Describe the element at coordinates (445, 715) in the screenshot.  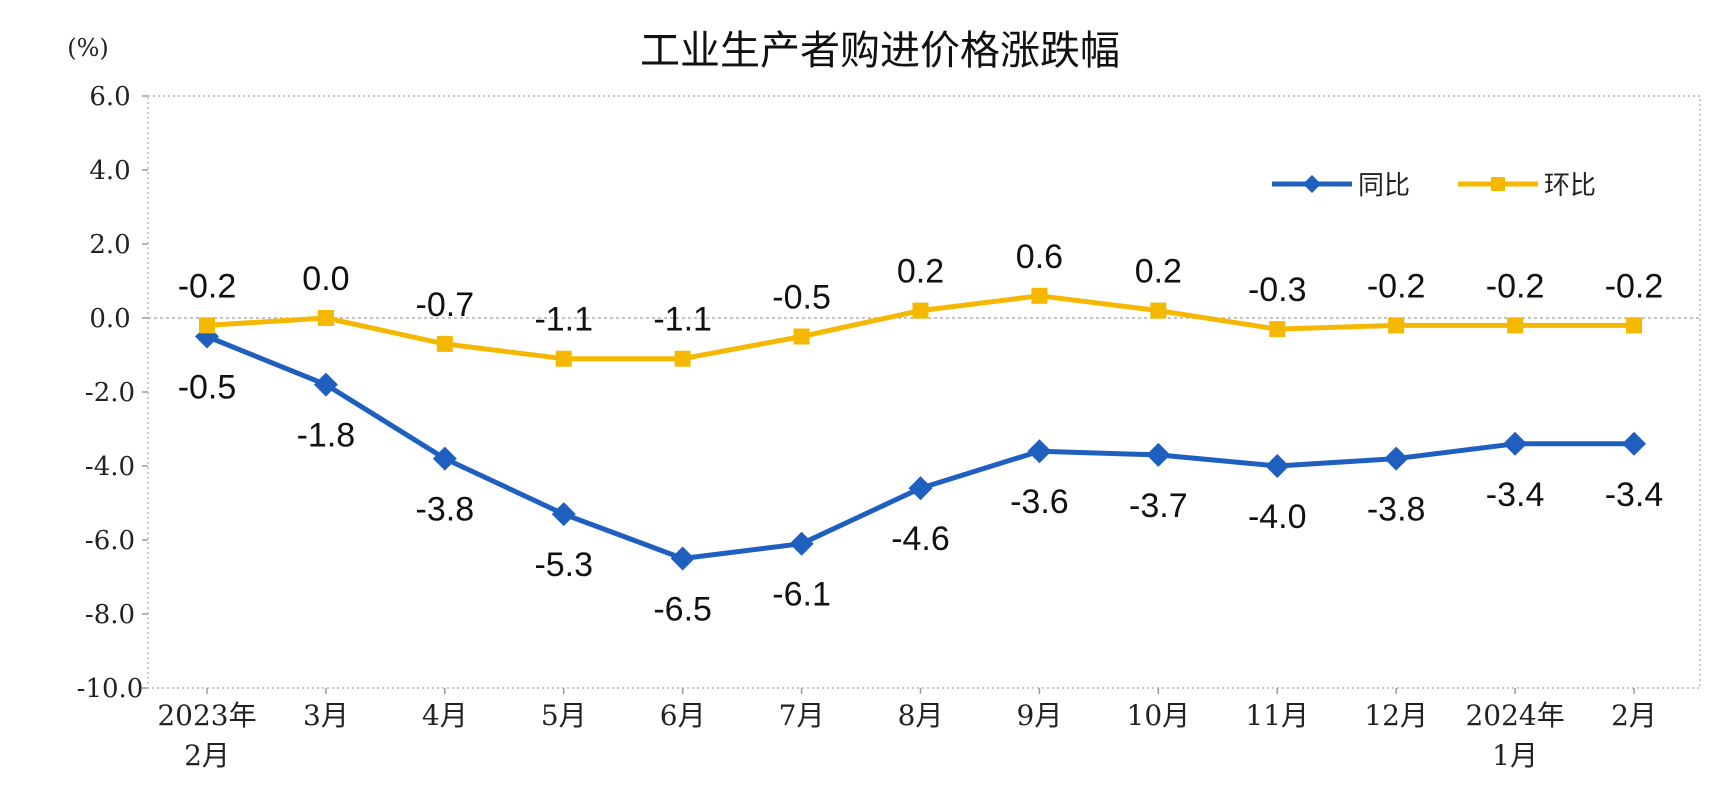
I see `x-tick-label: 4月` at that location.